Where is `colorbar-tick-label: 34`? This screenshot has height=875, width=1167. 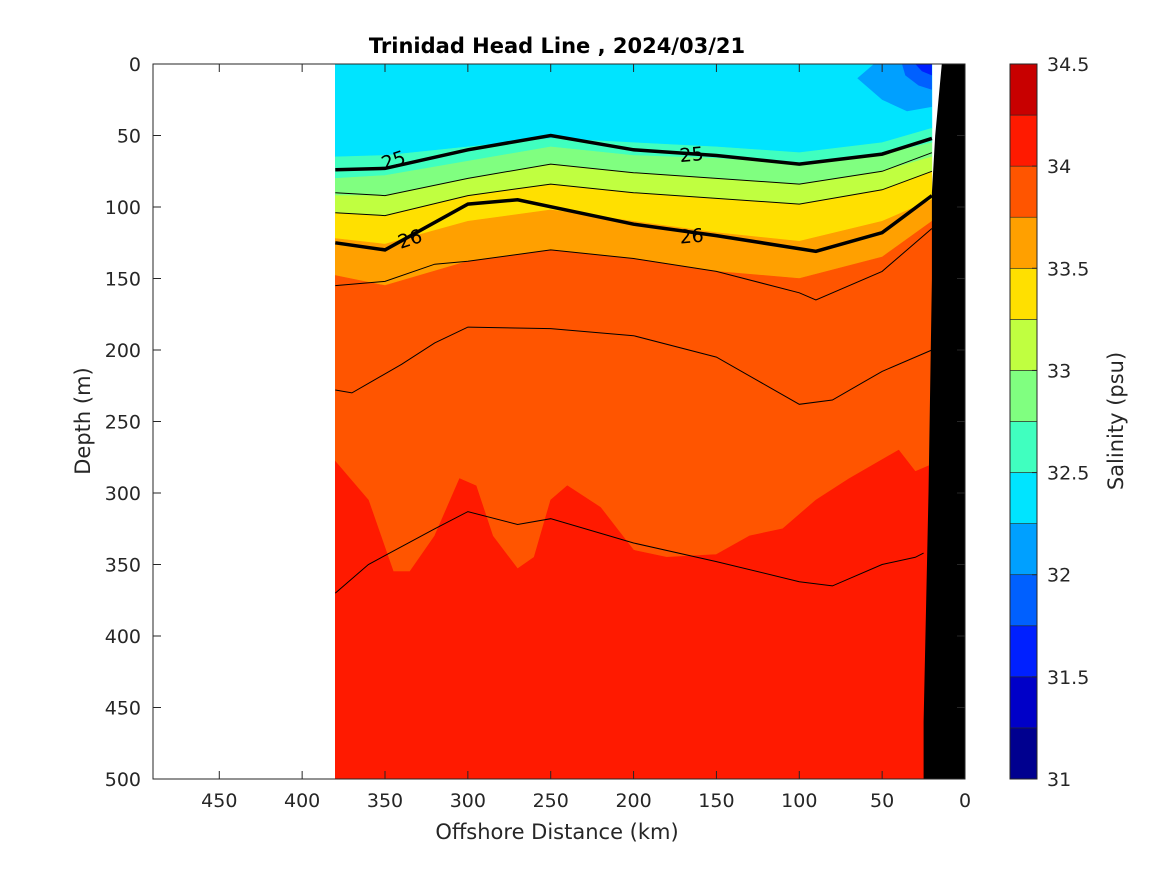
colorbar-tick-label: 34 is located at coordinates (1059, 167).